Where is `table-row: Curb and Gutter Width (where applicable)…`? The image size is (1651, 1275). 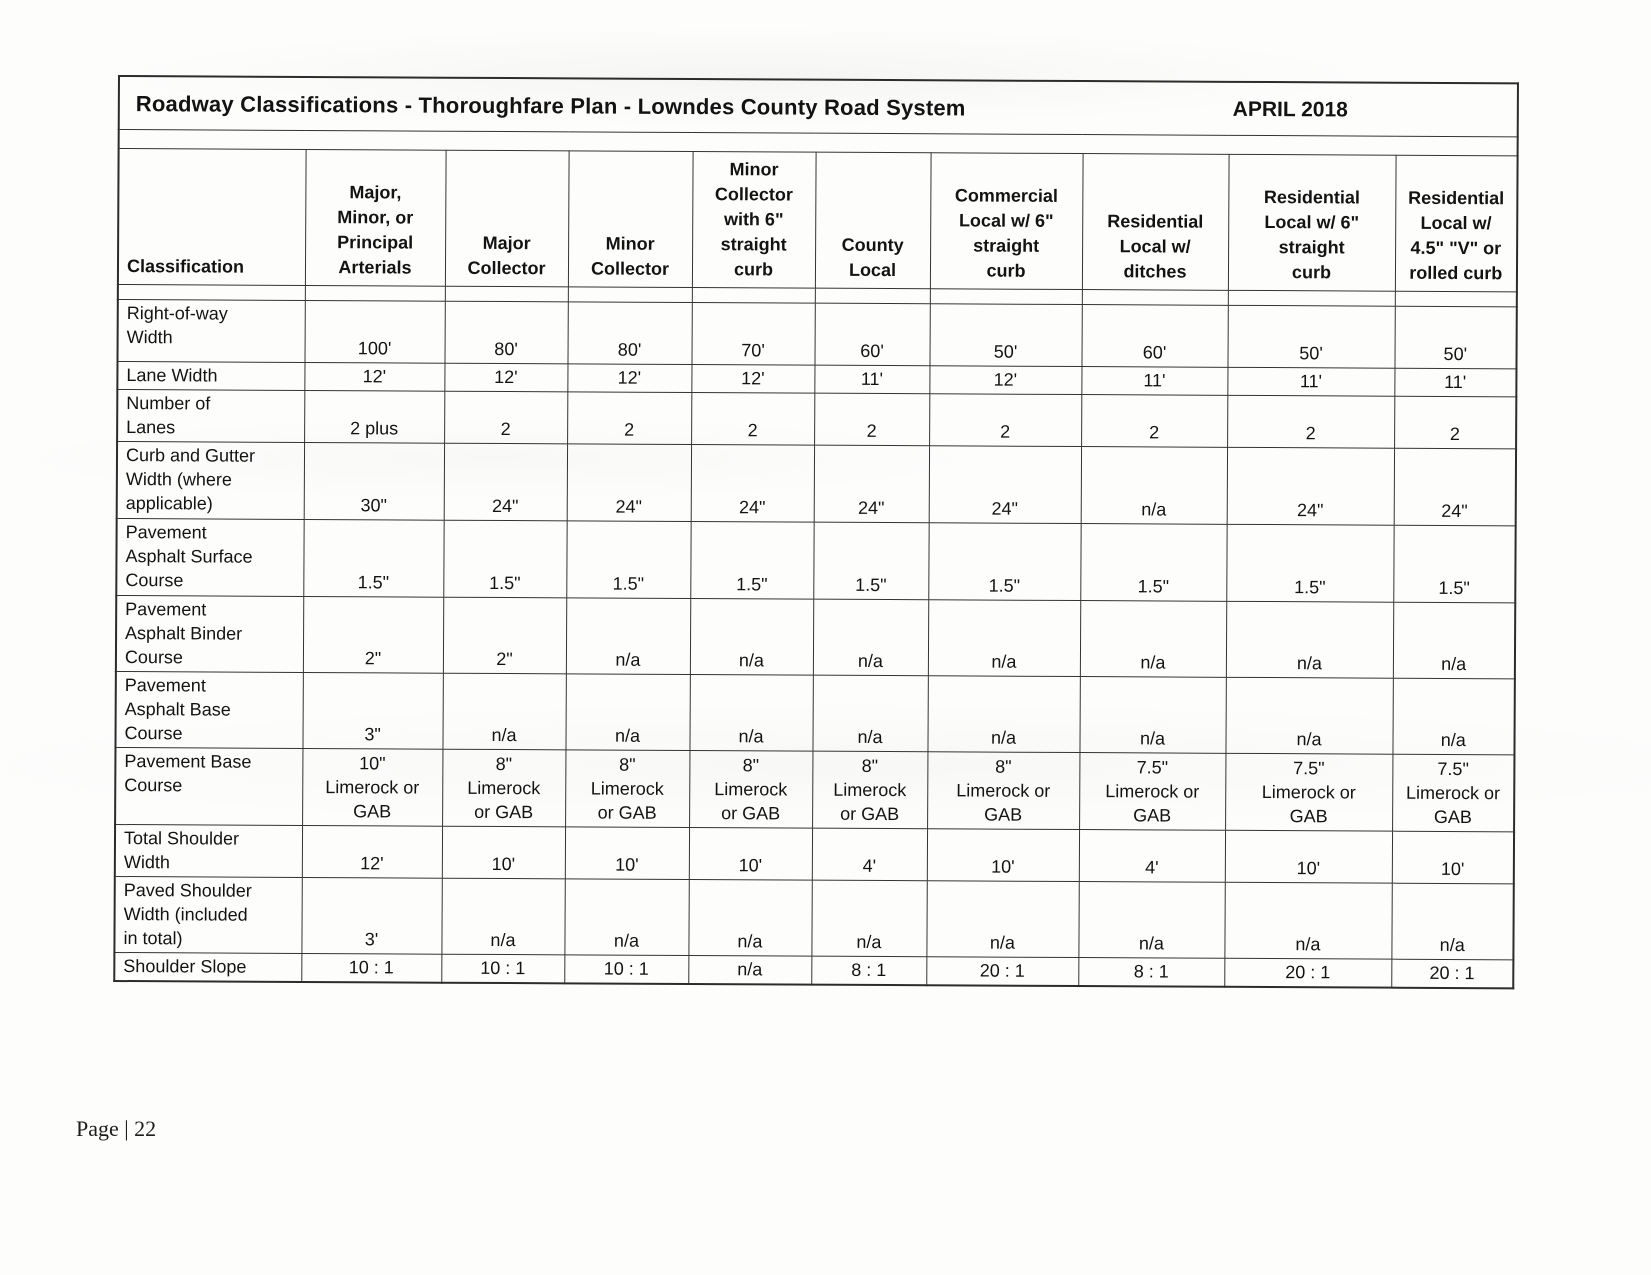
table-row: Curb and Gutter Width (where applicable)… is located at coordinates (816, 483).